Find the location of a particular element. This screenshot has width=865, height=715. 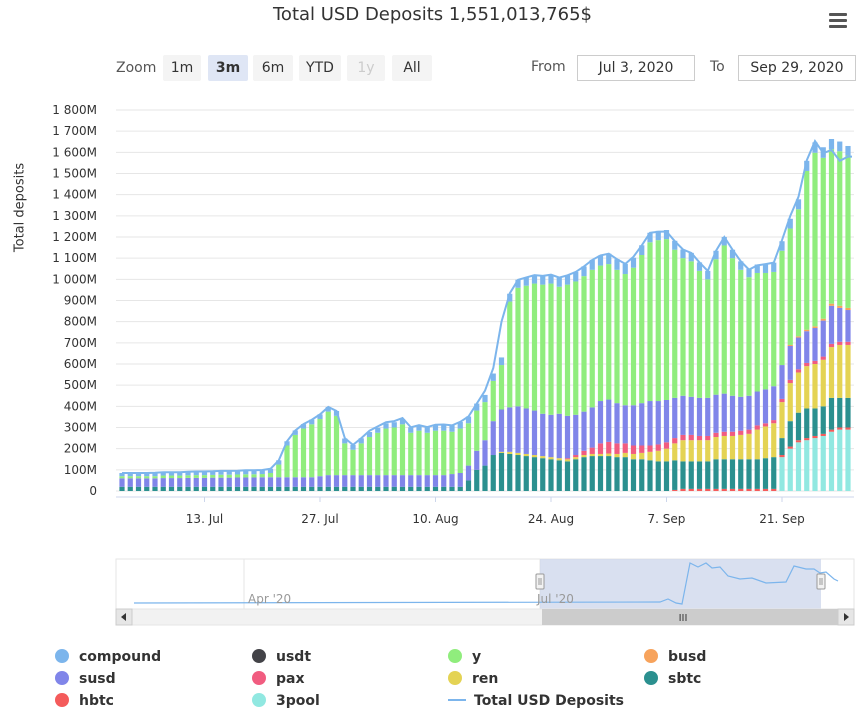

legend-label: y is located at coordinates (477, 657).